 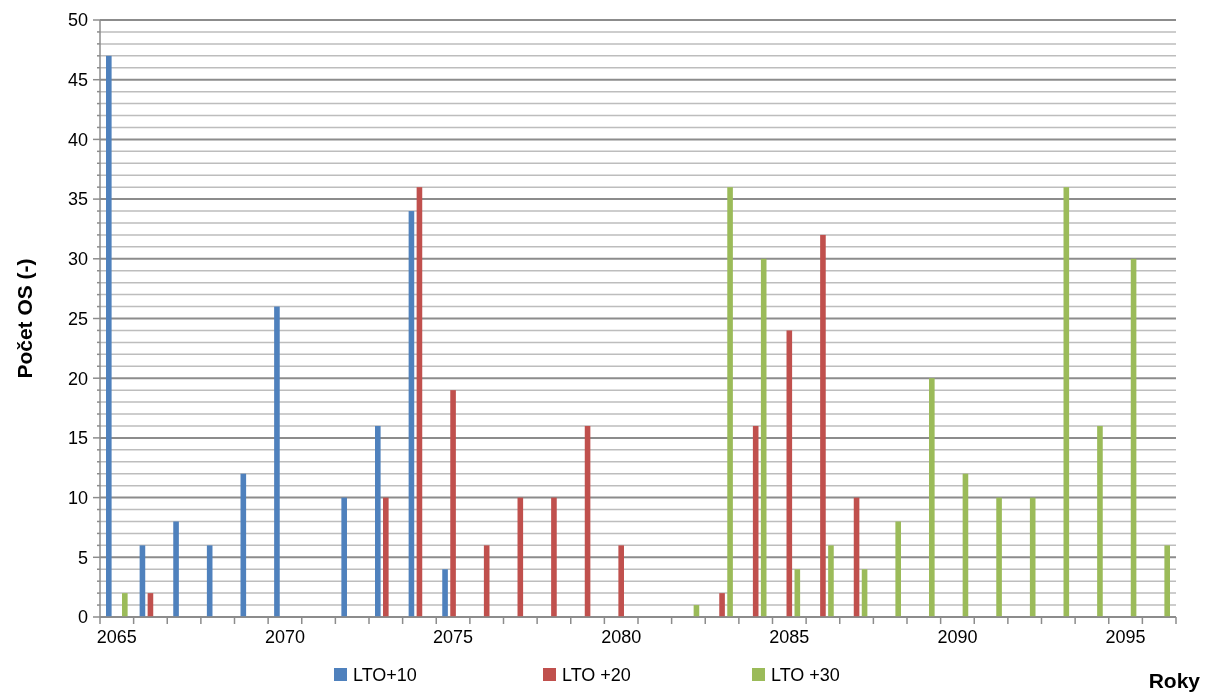 I want to click on y-axis-title: Počet OS (-), so click(x=24, y=318).